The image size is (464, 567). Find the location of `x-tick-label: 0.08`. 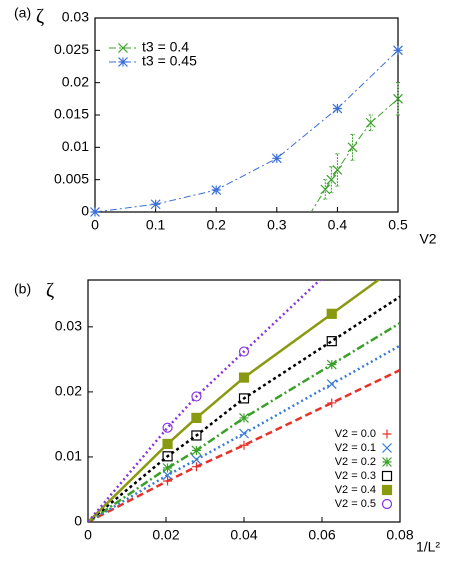

x-tick-label: 0.08 is located at coordinates (399, 535).